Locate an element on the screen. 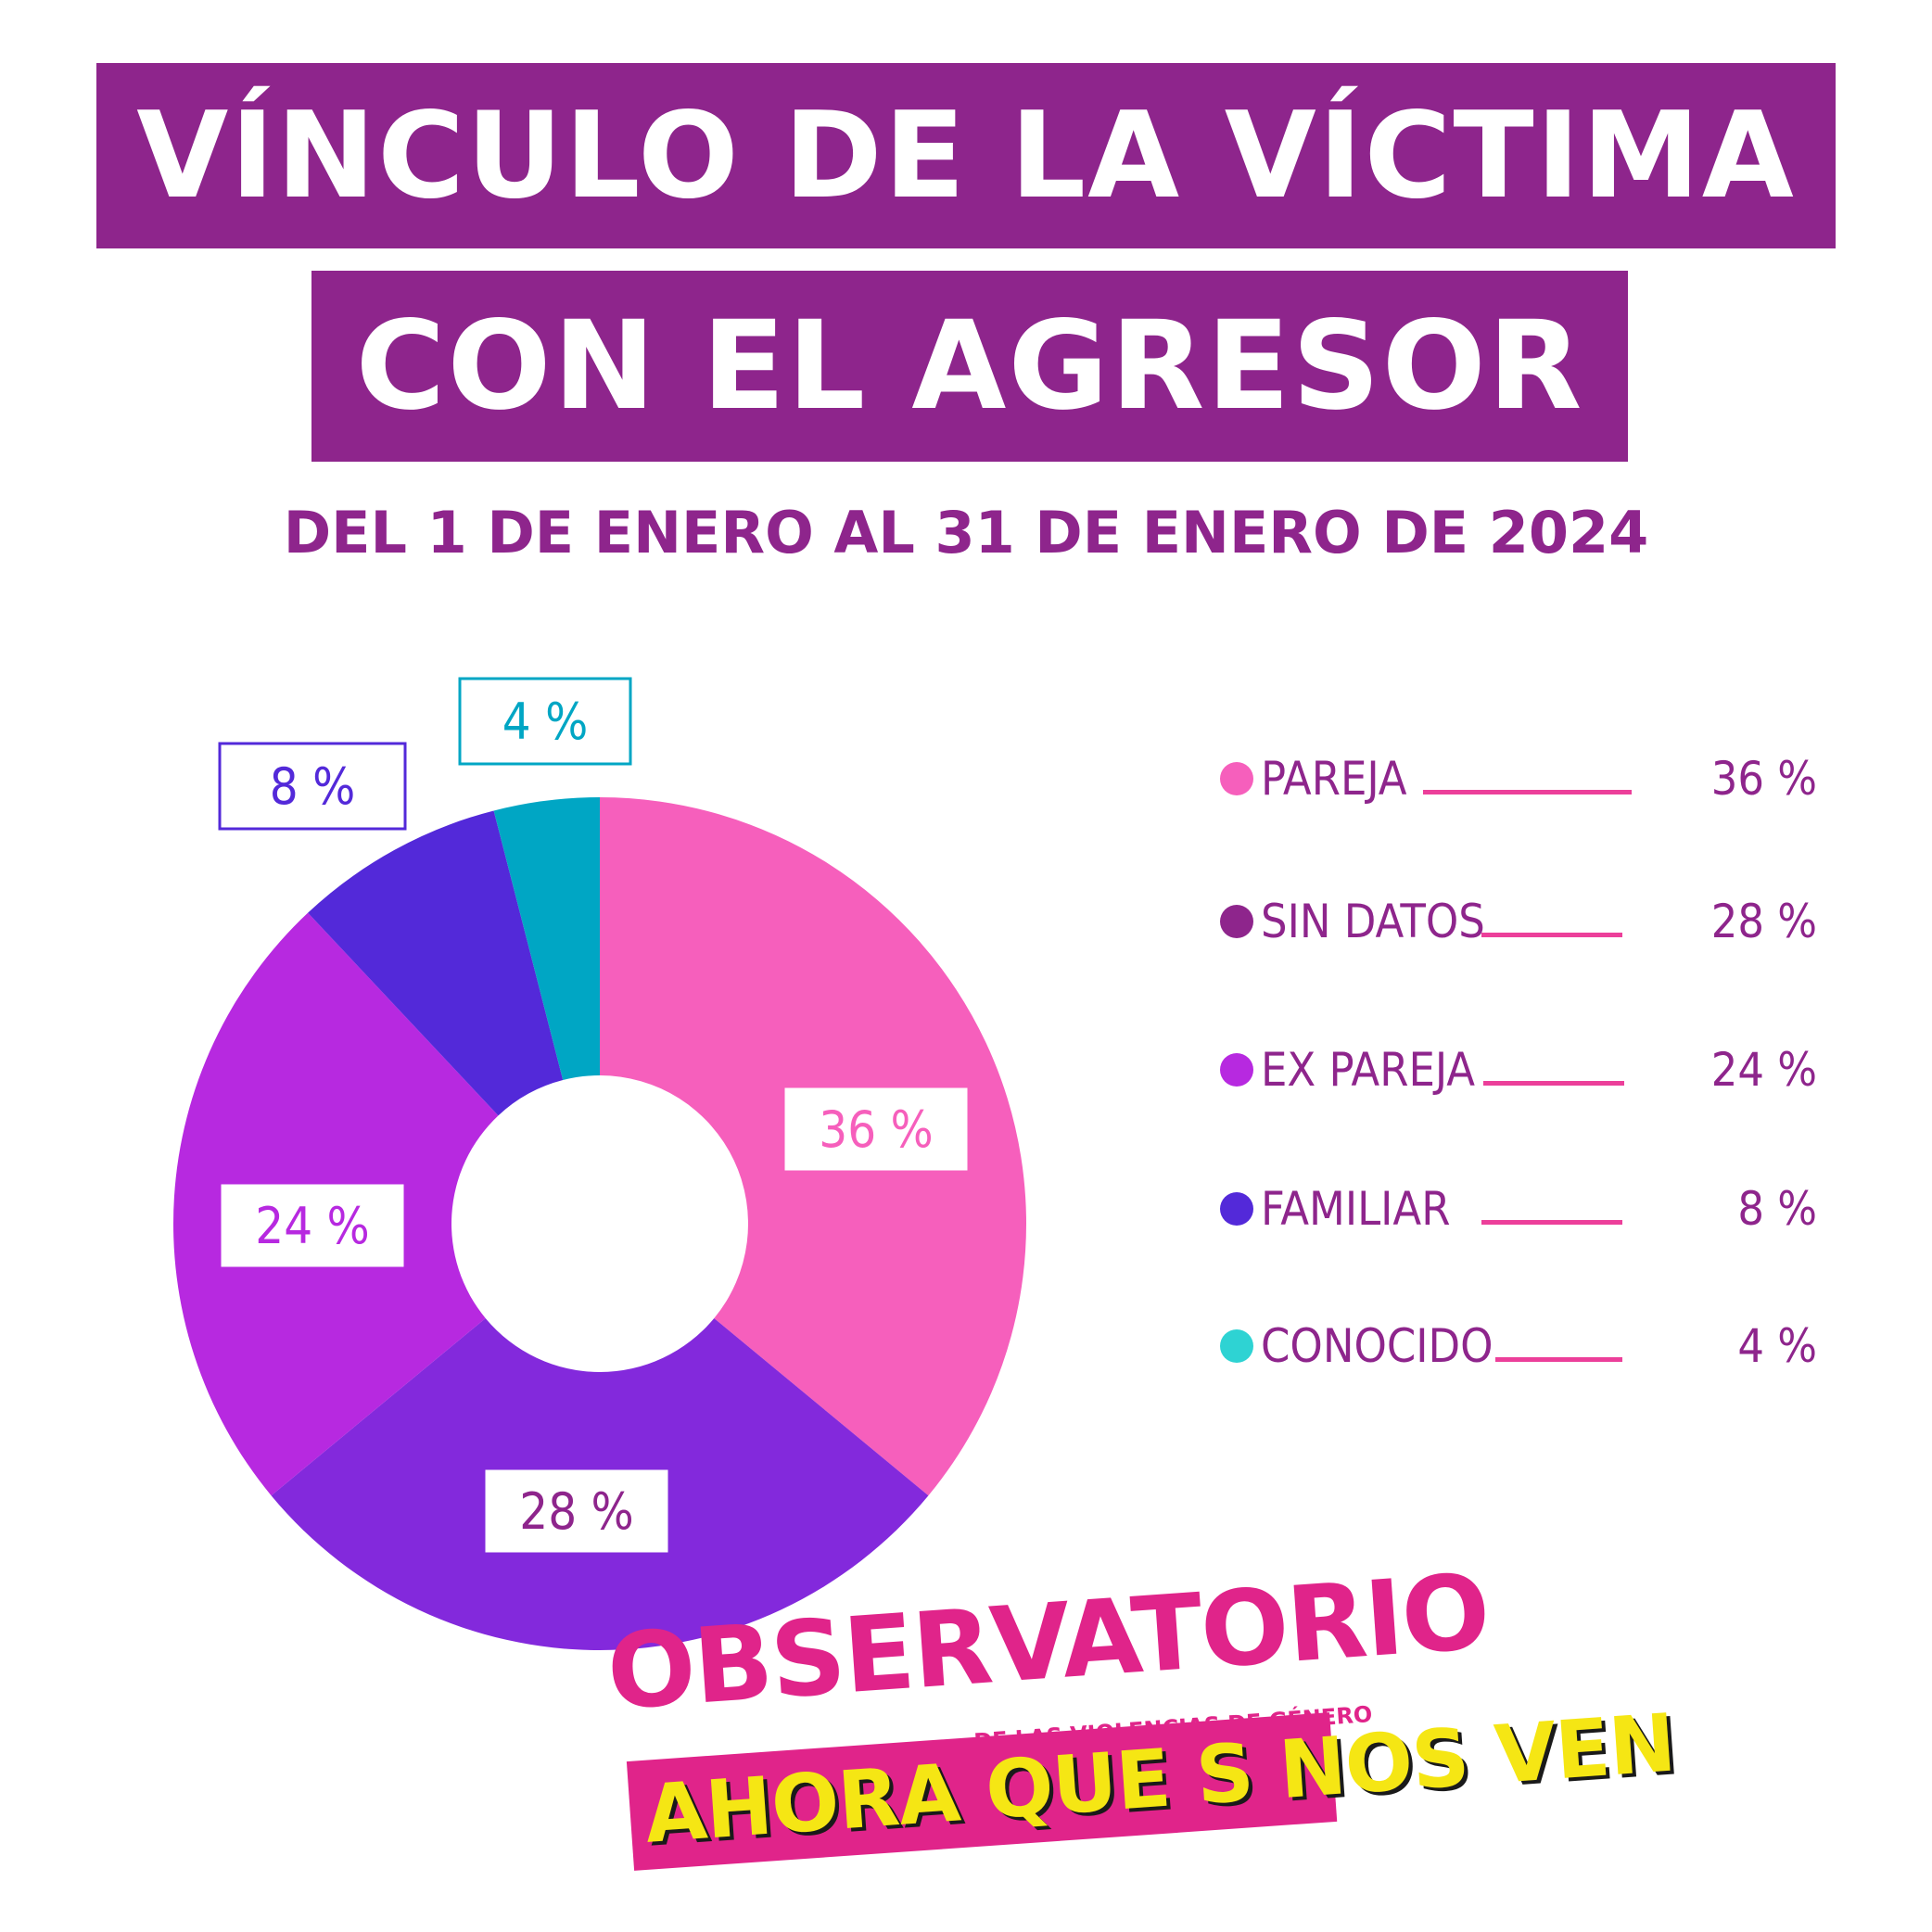  data-label-text: 8 % is located at coordinates (313, 786).